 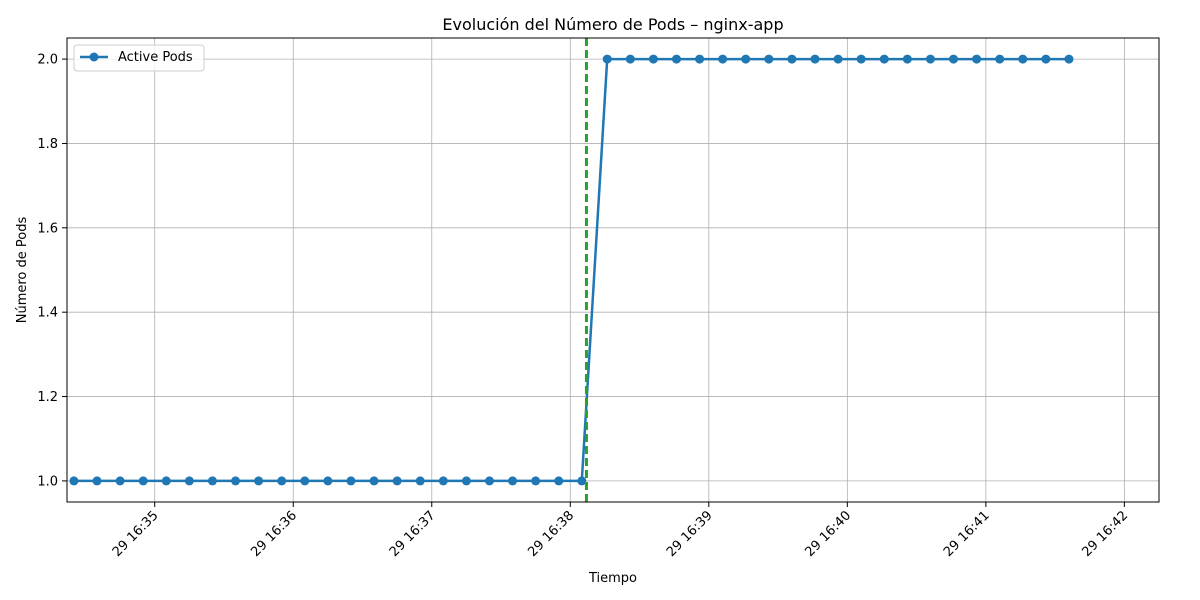 I want to click on x-tick-label: 29 16:41, so click(x=967, y=534).